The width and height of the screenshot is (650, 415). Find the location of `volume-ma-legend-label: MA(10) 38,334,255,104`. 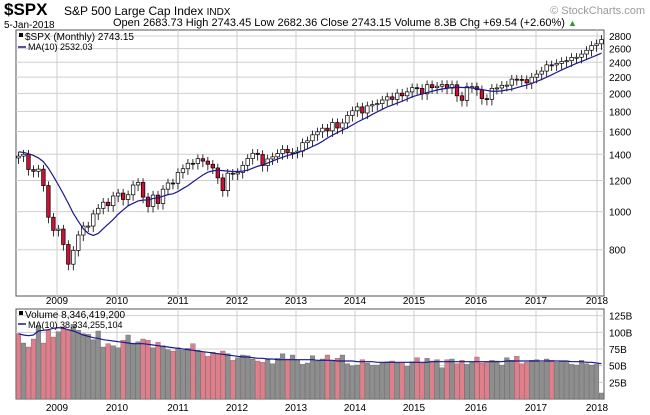

volume-ma-legend-label: MA(10) 38,334,255,104 is located at coordinates (75, 325).